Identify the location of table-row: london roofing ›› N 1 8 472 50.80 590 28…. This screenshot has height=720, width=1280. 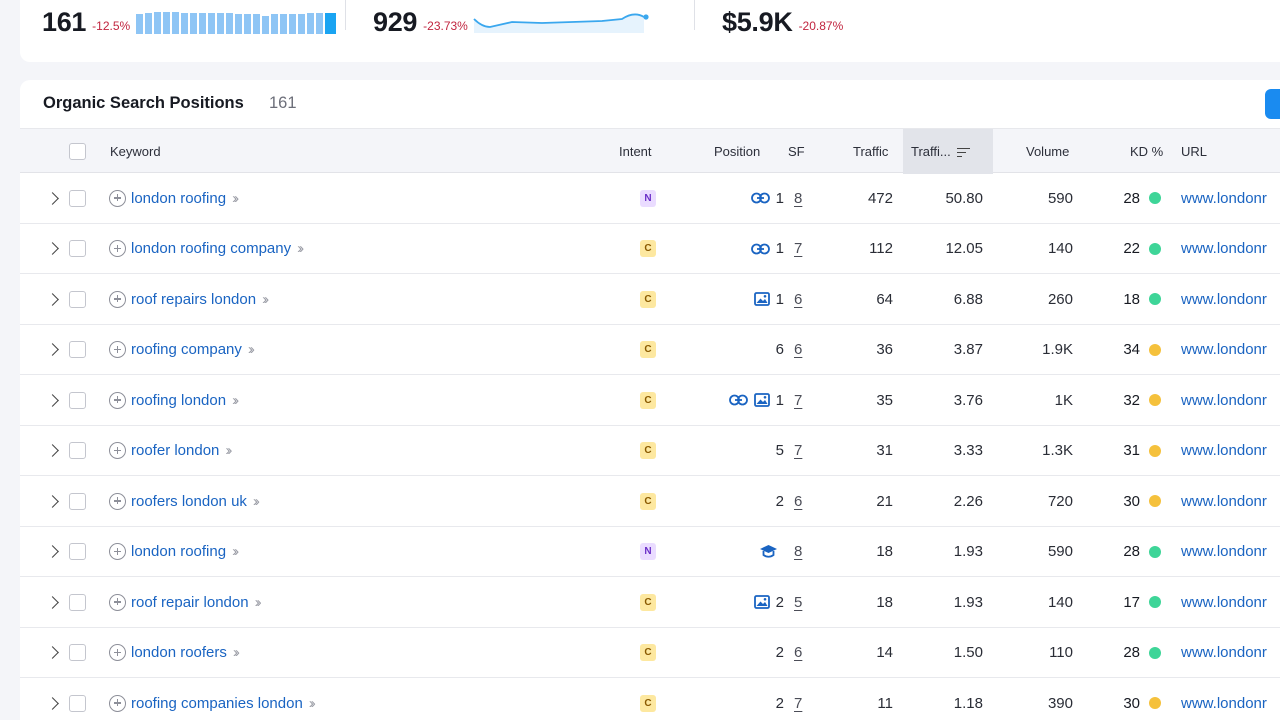
(650, 198).